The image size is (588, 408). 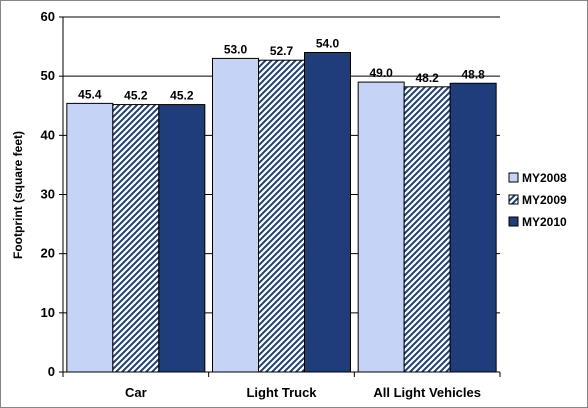 What do you see at coordinates (544, 222) in the screenshot?
I see `legend-label-my2010: MY2010` at bounding box center [544, 222].